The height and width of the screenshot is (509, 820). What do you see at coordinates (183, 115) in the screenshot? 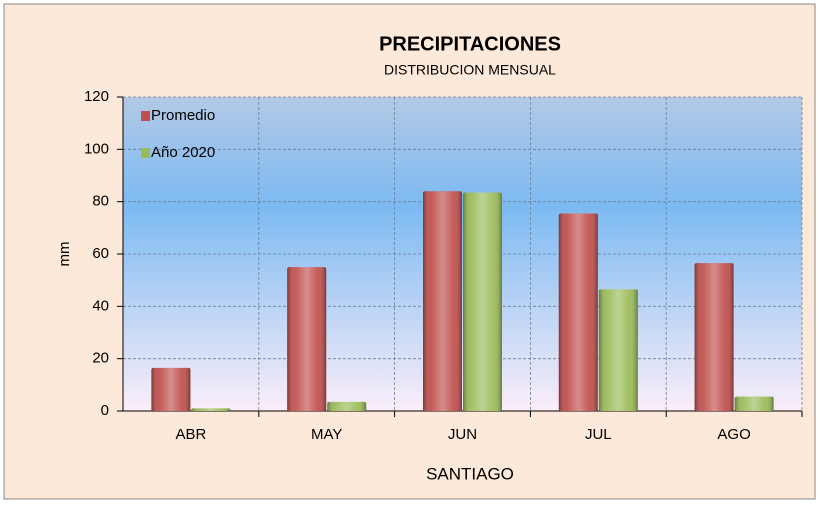
I see `legend-label: Promedio` at bounding box center [183, 115].